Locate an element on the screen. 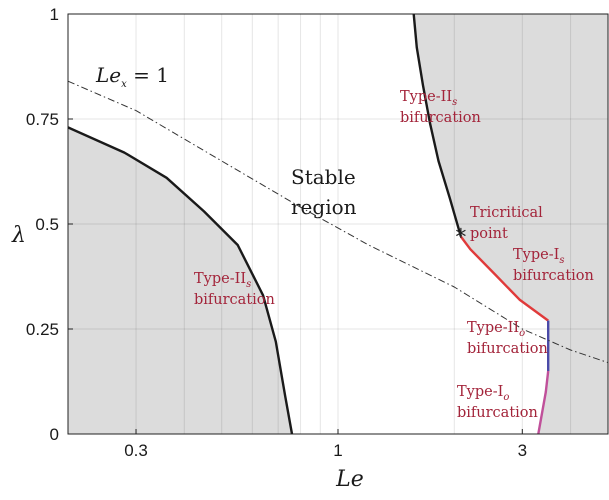 This screenshot has height=500, width=609. type-iio-label-line2: bifurcation is located at coordinates (507, 349).